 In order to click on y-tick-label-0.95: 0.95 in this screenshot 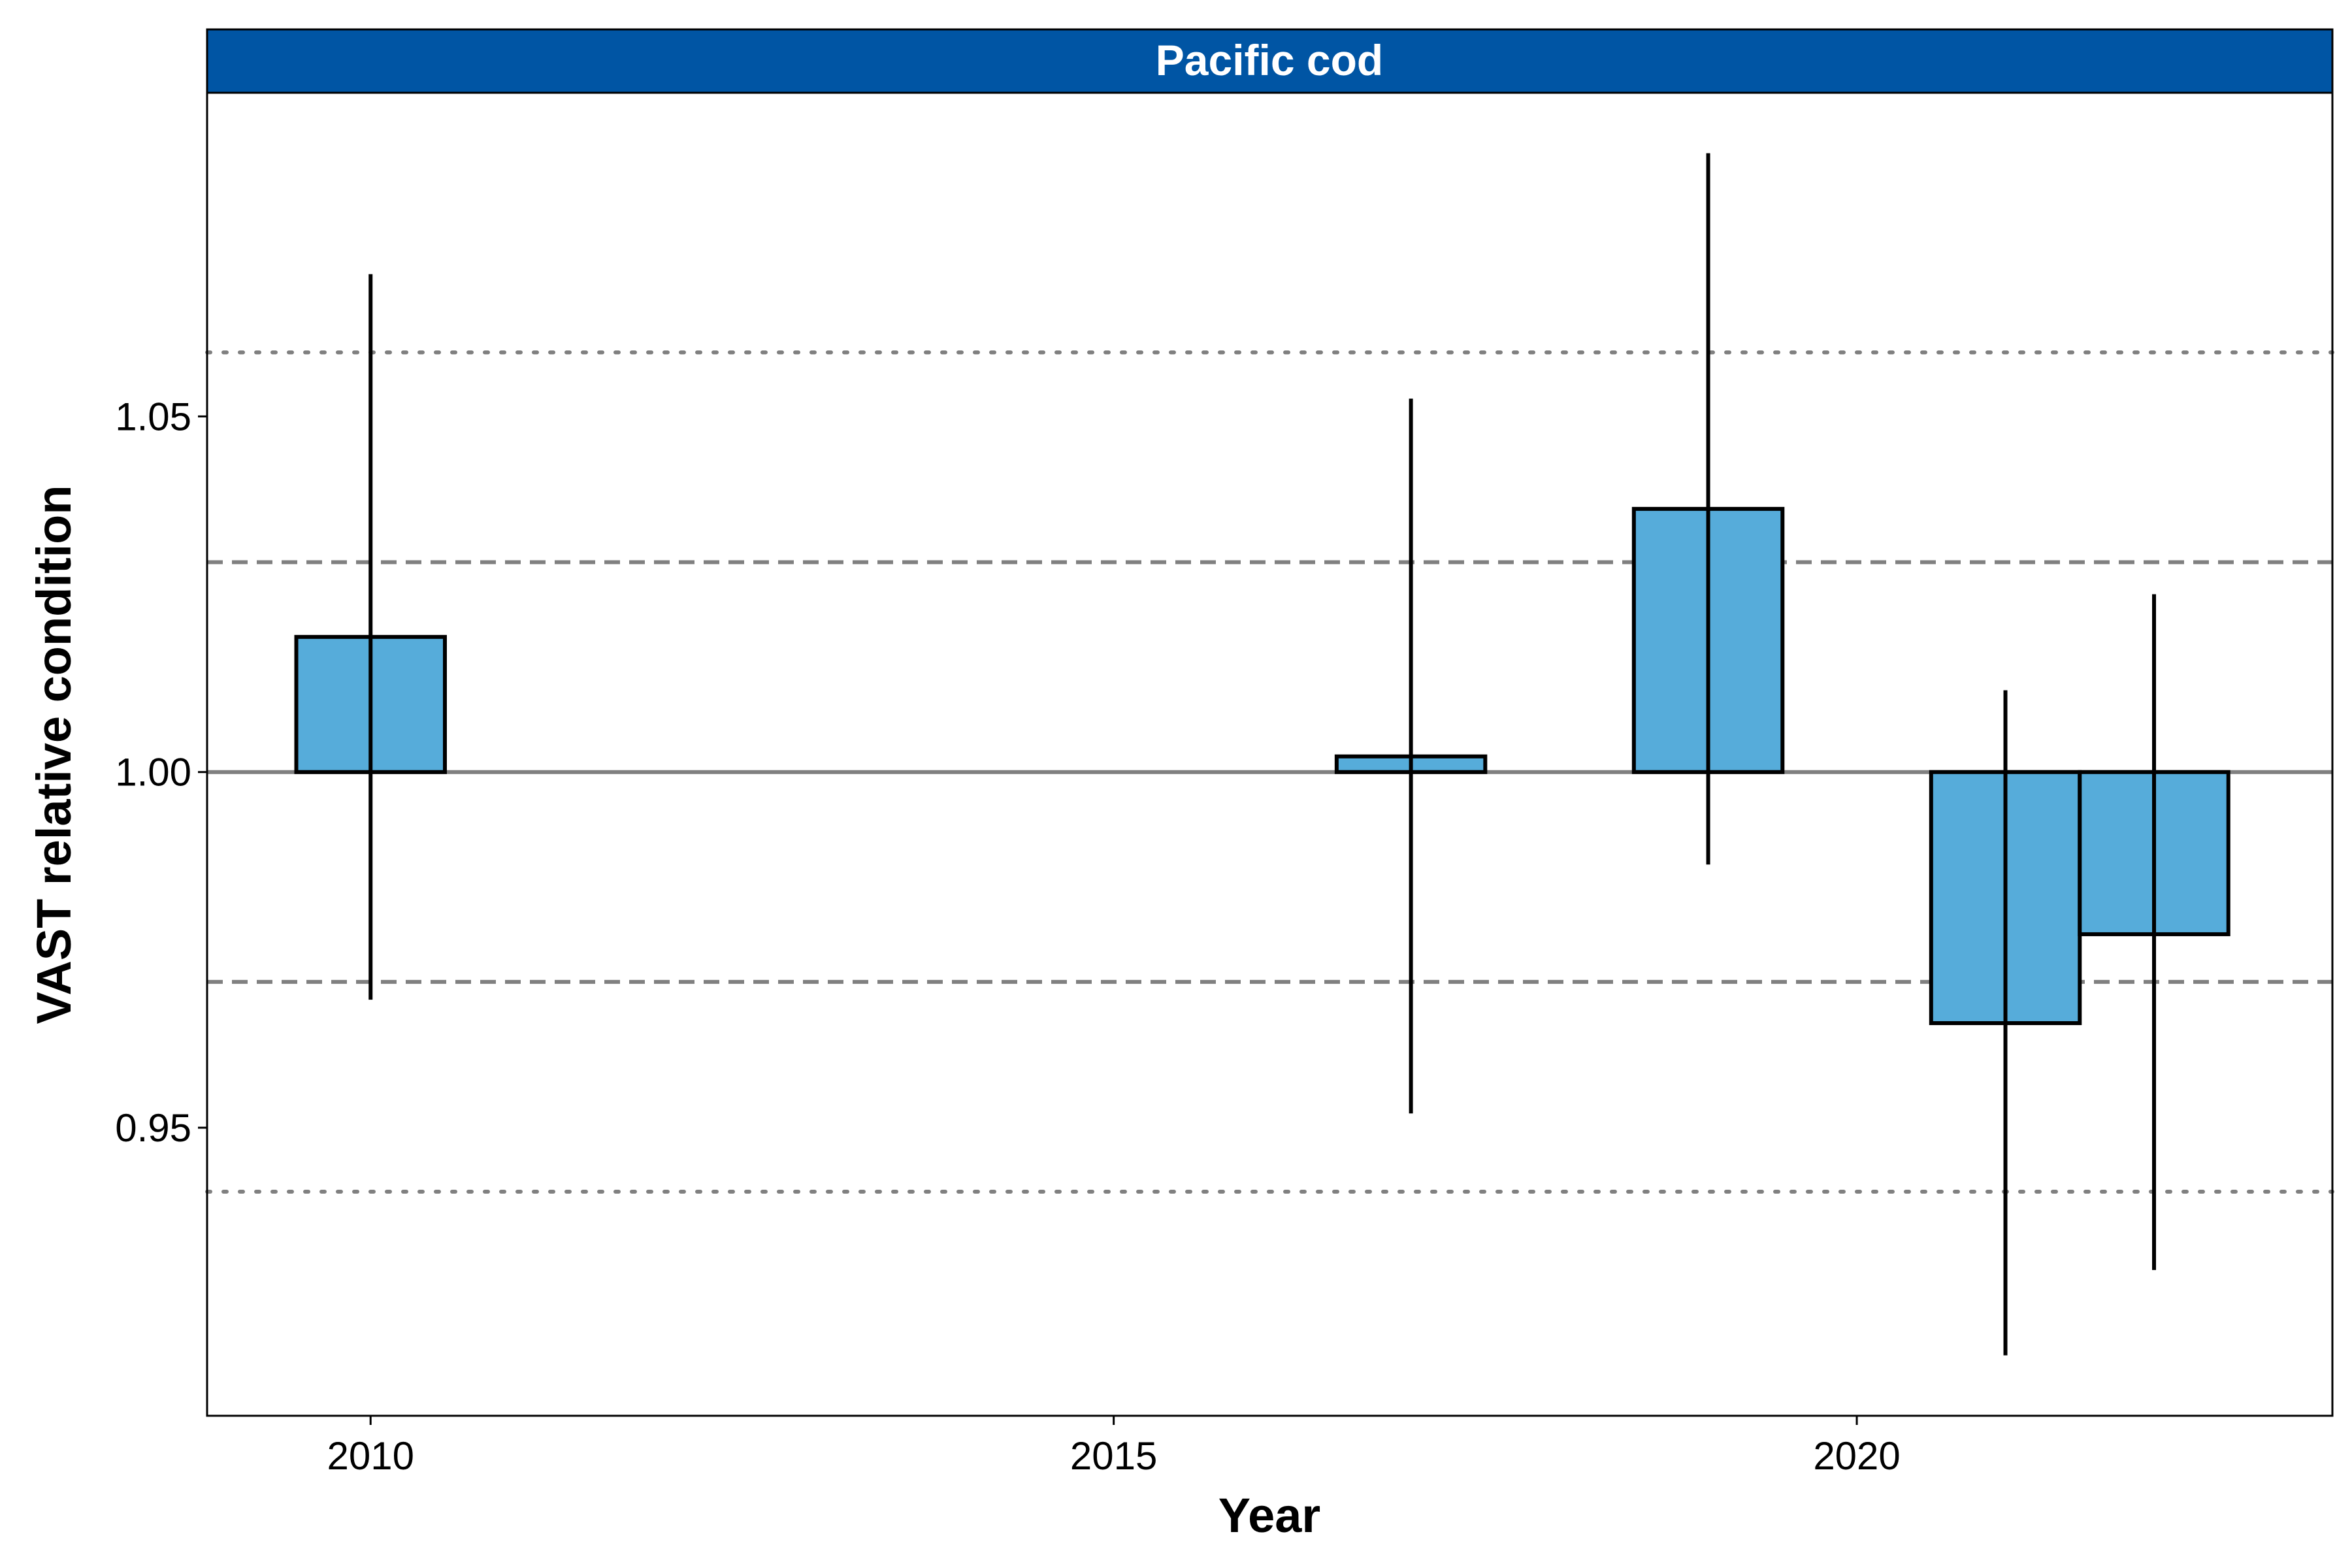, I will do `click(153, 1128)`.